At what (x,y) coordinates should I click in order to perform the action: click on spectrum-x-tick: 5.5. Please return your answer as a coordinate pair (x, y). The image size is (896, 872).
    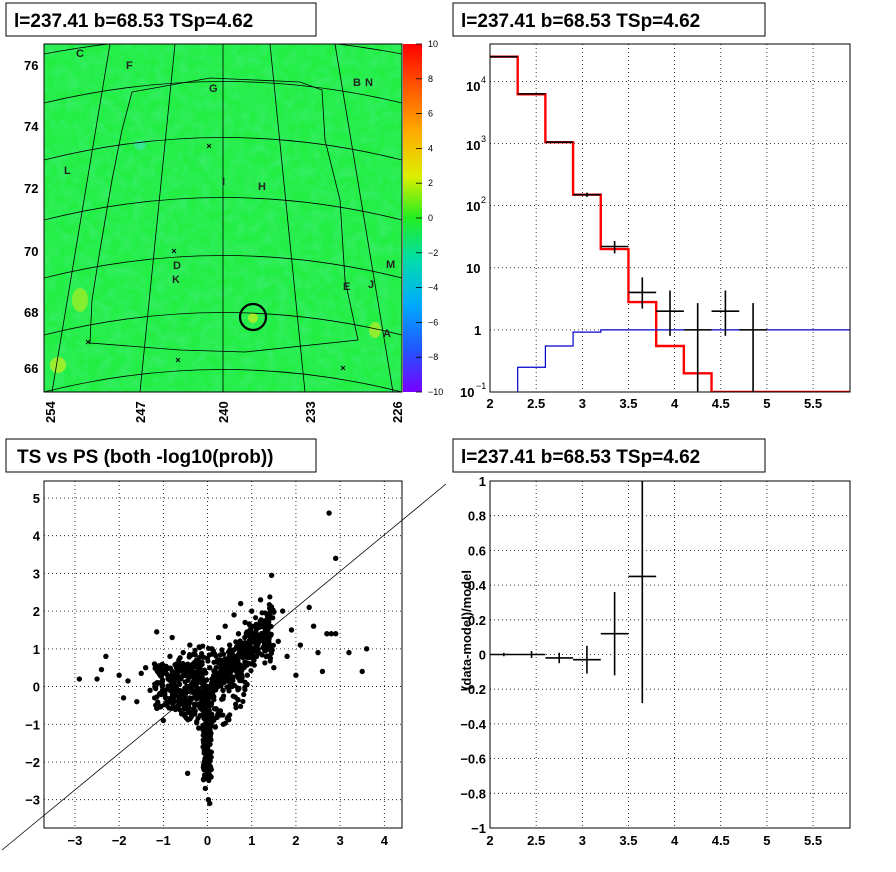
    Looking at the image, I should click on (813, 403).